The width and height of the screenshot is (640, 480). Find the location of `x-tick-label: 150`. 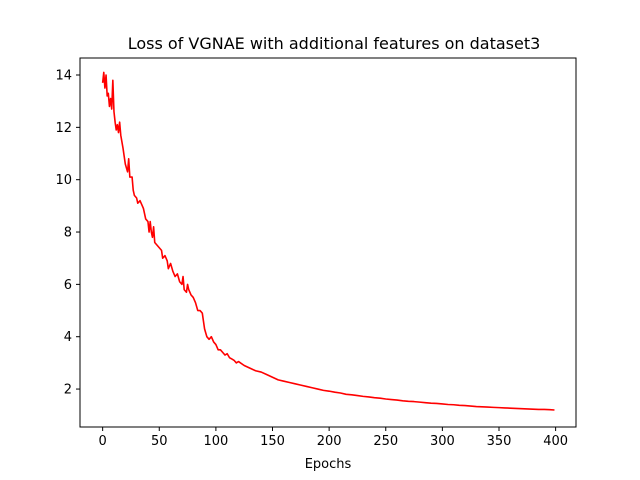

x-tick-label: 150 is located at coordinates (272, 441).